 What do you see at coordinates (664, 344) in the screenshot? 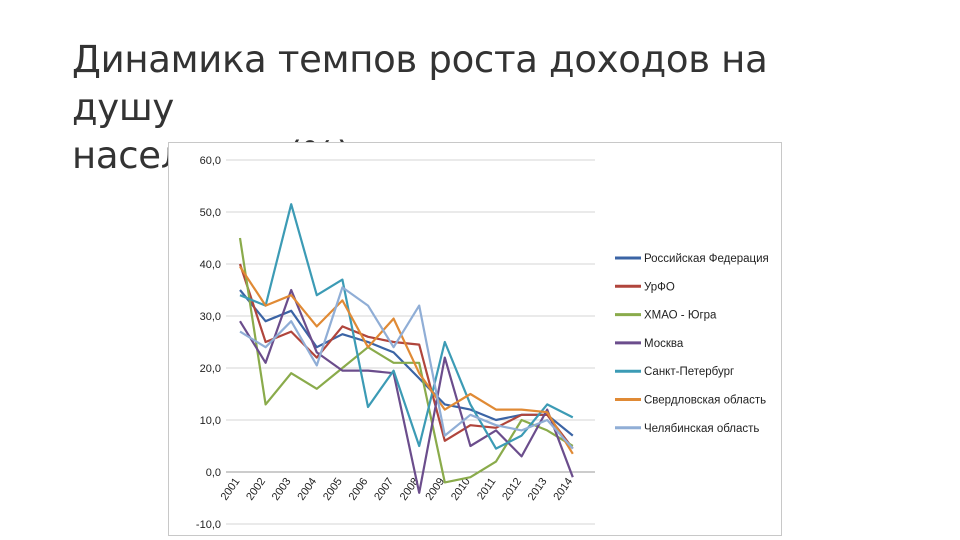
I see `legend-label: Москва` at bounding box center [664, 344].